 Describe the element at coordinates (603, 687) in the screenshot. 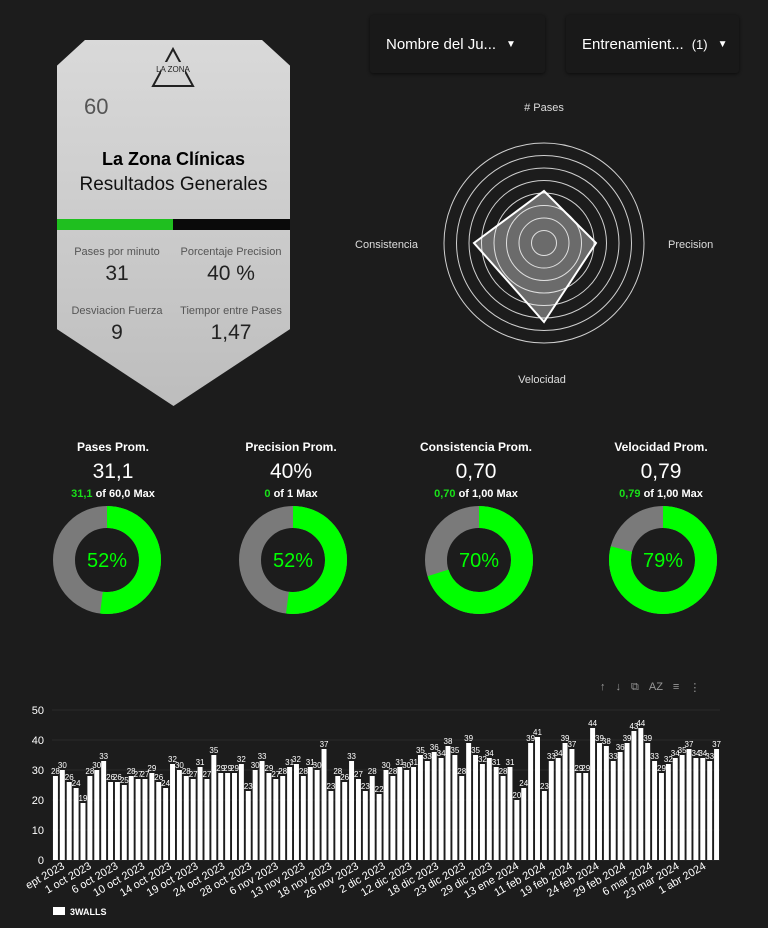

I see `arrow-up-icon: ↑` at that location.